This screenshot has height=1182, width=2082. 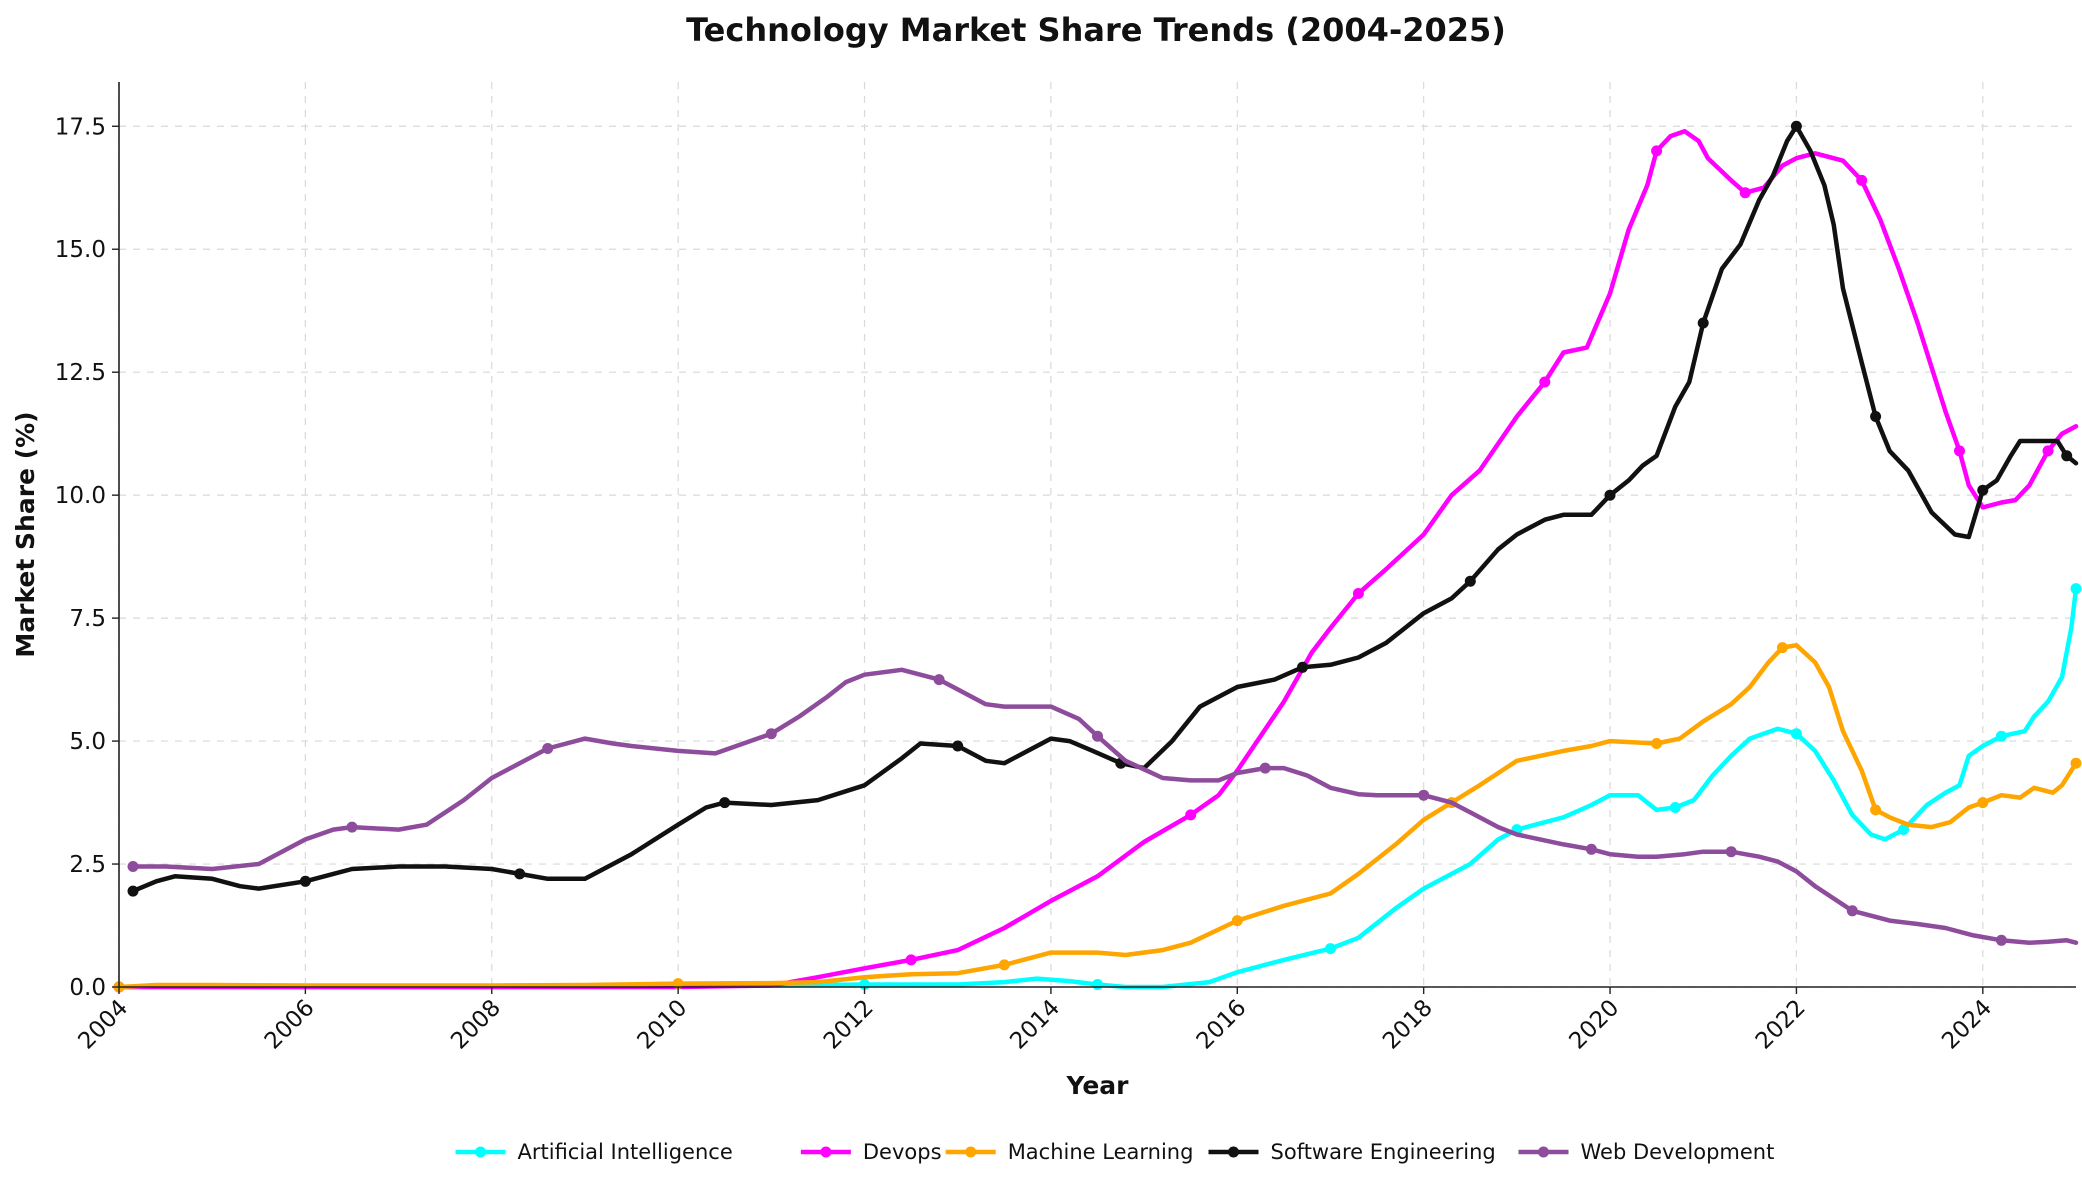 I want to click on x-tick-label: 2020, so click(x=1595, y=1025).